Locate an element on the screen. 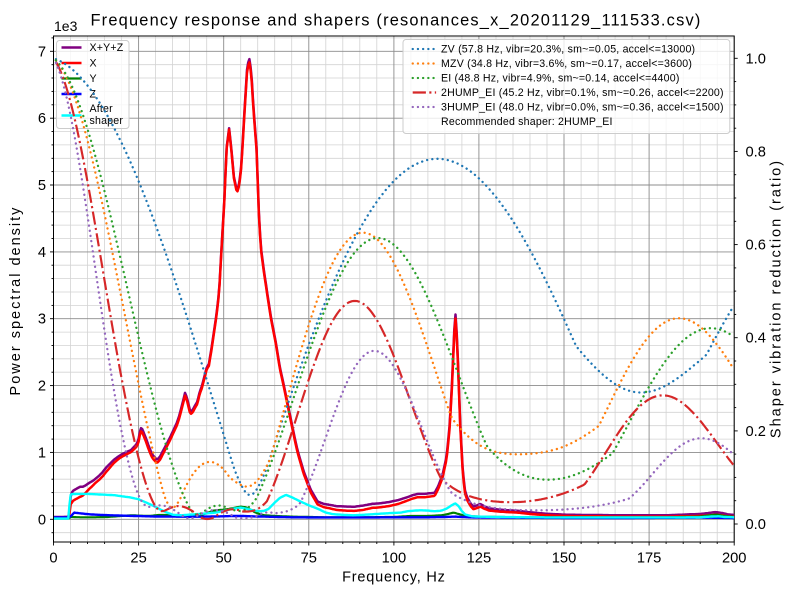  svg-text: 2 is located at coordinates (42, 387).